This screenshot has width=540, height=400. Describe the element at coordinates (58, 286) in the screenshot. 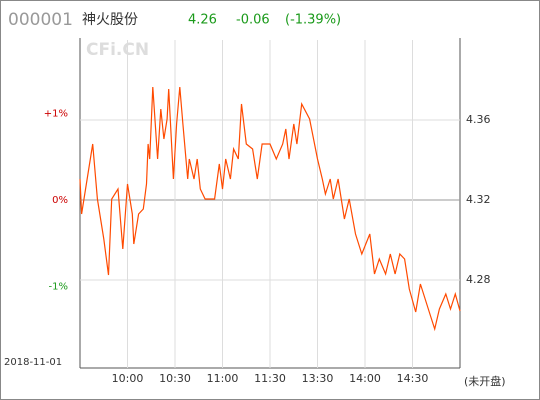

I see `y2-tick-label: -1%` at that location.